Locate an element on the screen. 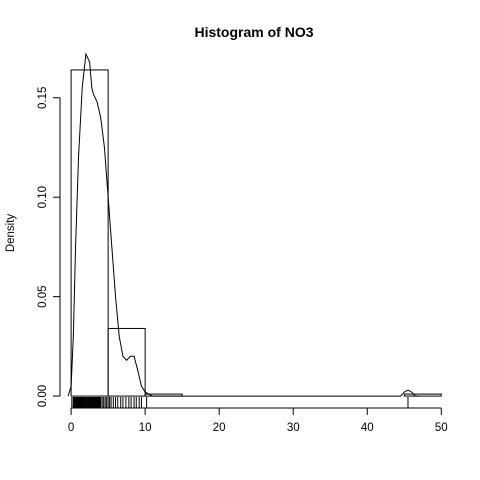 The image size is (480, 480). x-tick-label: 20 is located at coordinates (219, 428).